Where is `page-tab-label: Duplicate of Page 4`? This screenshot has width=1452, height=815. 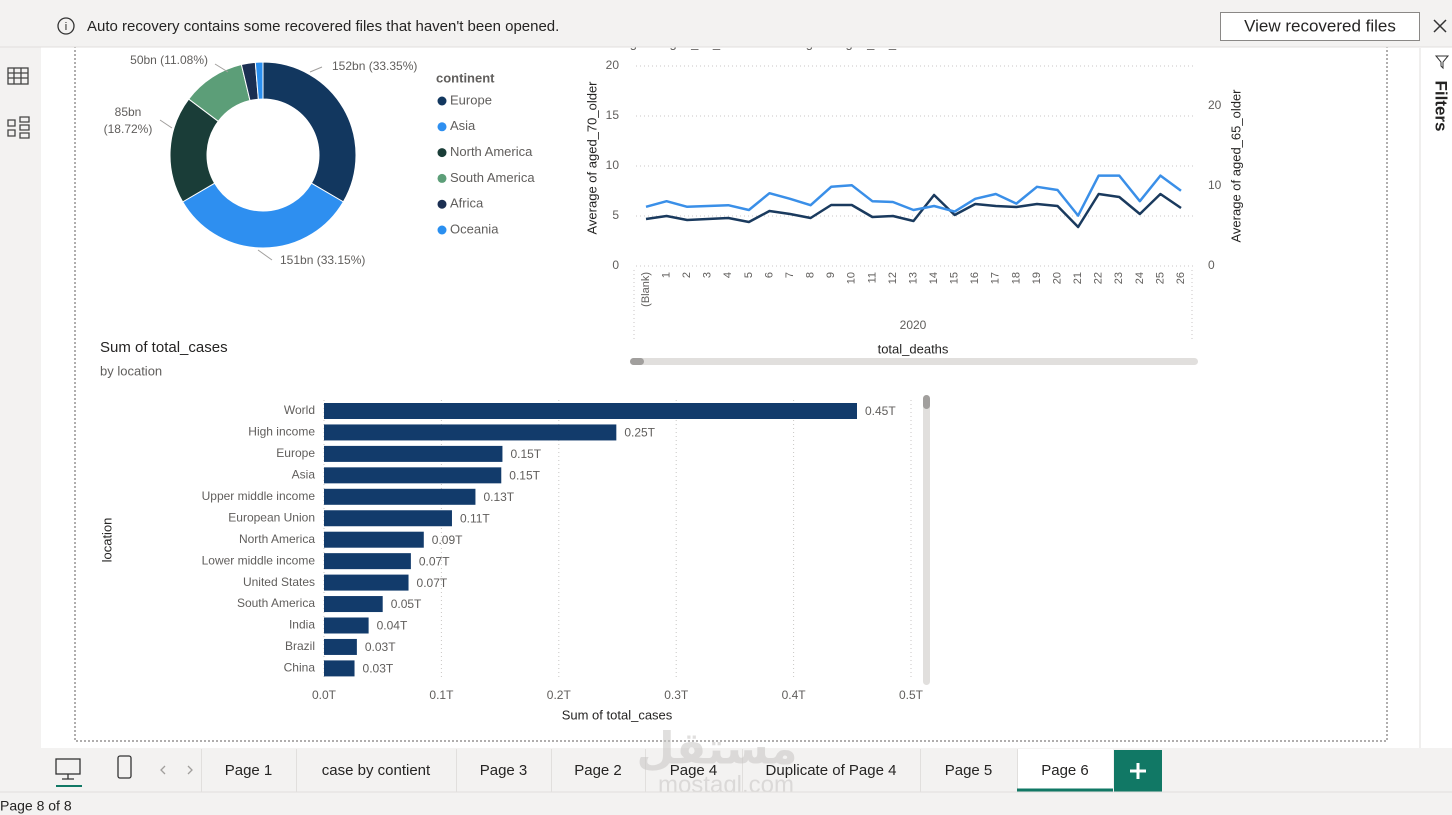
page-tab-label: Duplicate of Page 4 is located at coordinates (831, 770).